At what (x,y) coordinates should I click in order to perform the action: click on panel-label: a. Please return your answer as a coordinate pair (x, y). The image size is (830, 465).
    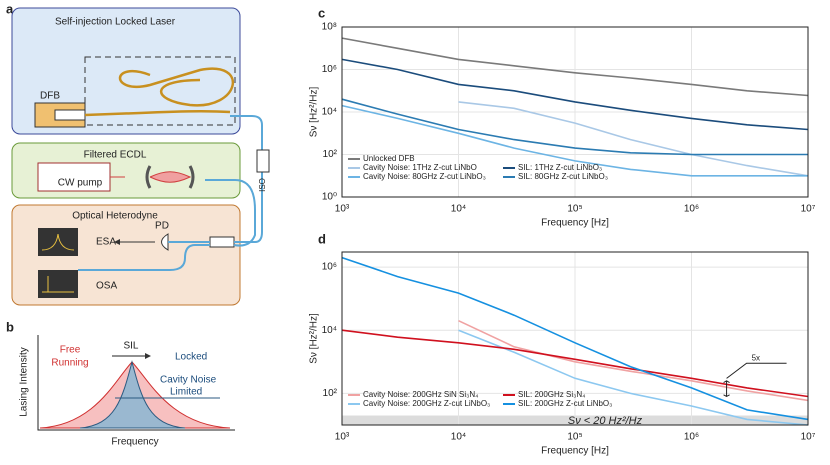
    Looking at the image, I should click on (10, 8).